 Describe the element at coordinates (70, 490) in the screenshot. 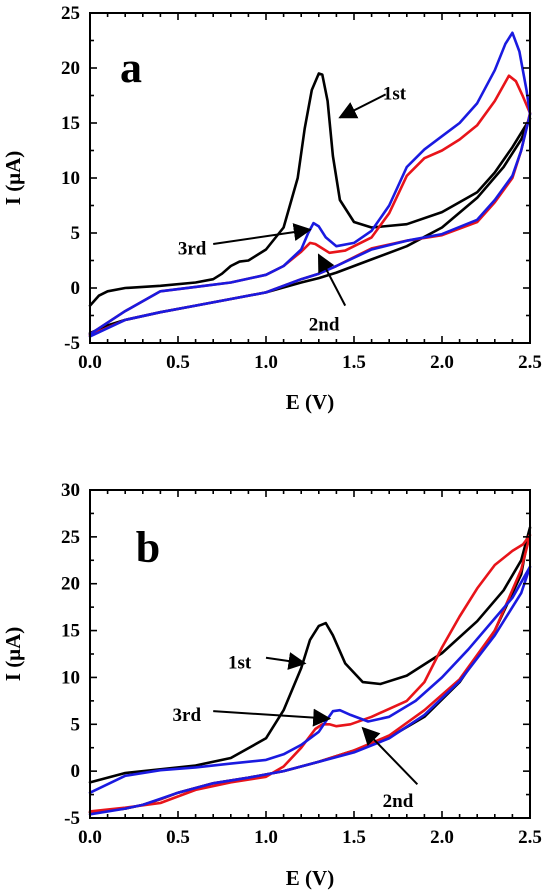

I see `y-tick-label: 30` at that location.